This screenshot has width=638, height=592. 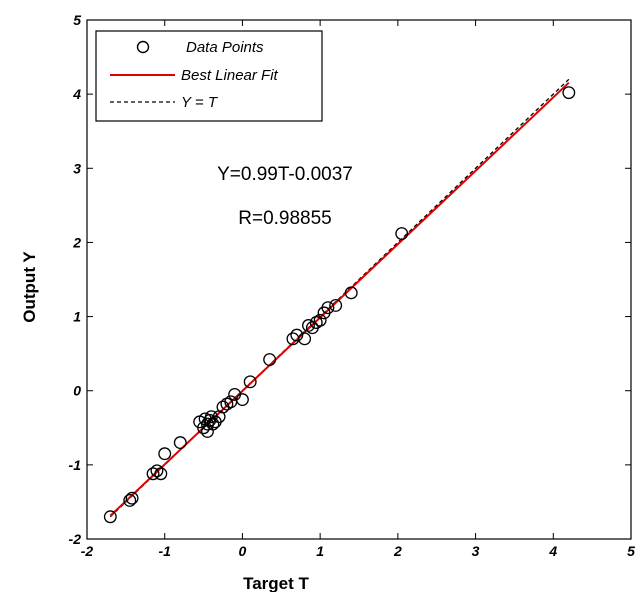 I want to click on annotations: Y=0.99T-0.0037 R=0.98855, so click(x=285, y=196).